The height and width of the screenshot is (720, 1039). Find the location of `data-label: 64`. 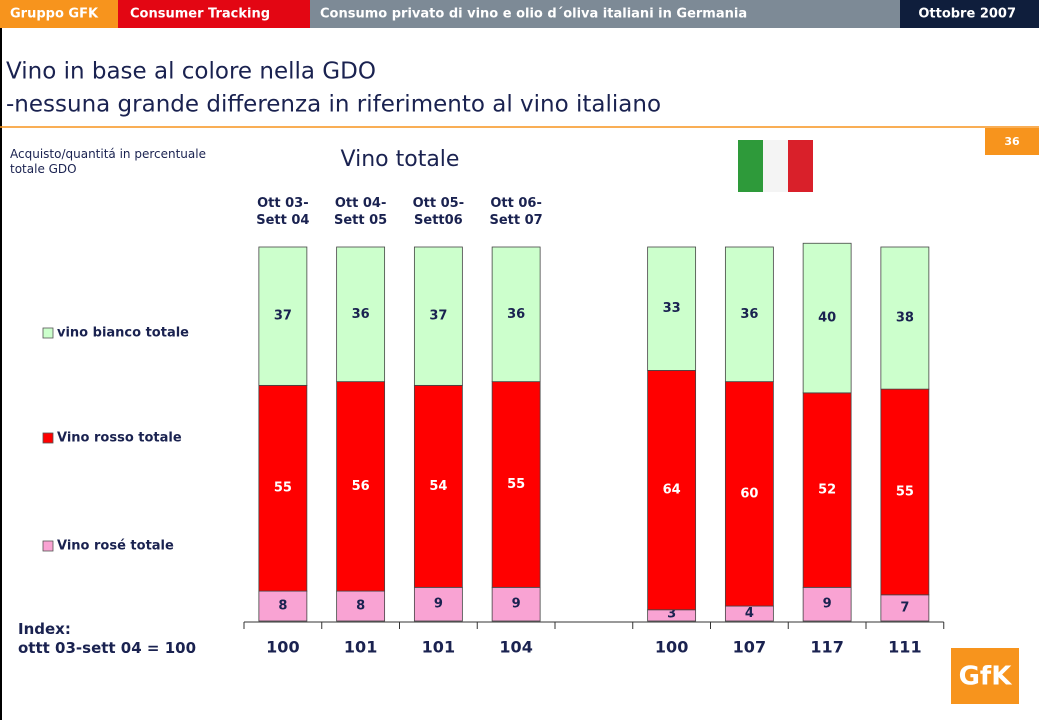

data-label: 64 is located at coordinates (672, 490).